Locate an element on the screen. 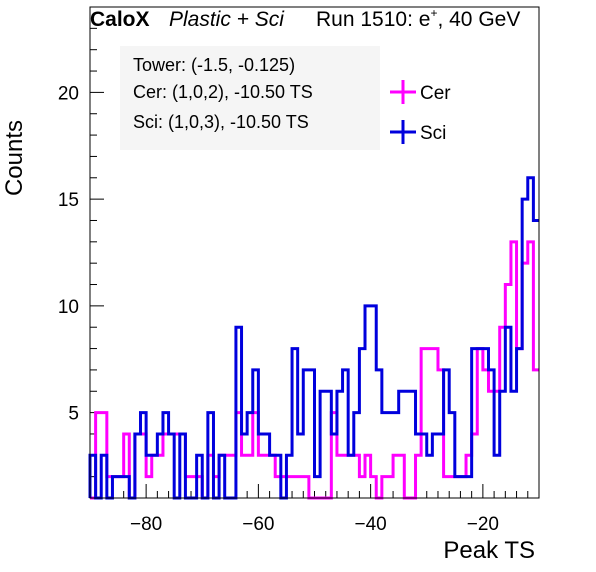  header-subtitle: Plastic + Sci is located at coordinates (227, 19).